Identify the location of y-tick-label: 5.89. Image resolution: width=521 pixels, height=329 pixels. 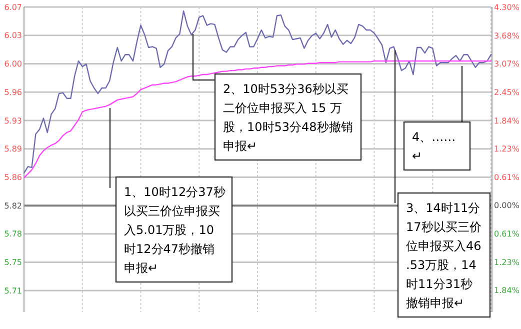
(13, 149).